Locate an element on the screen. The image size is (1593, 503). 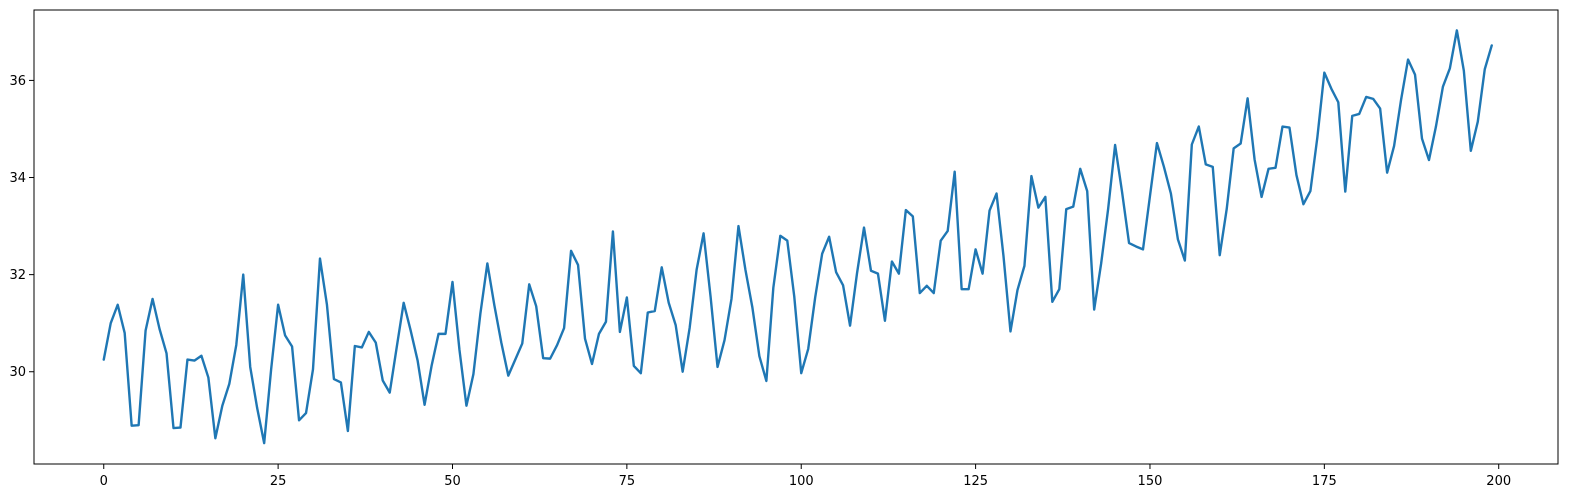
x-tick-label: 0 is located at coordinates (104, 481).